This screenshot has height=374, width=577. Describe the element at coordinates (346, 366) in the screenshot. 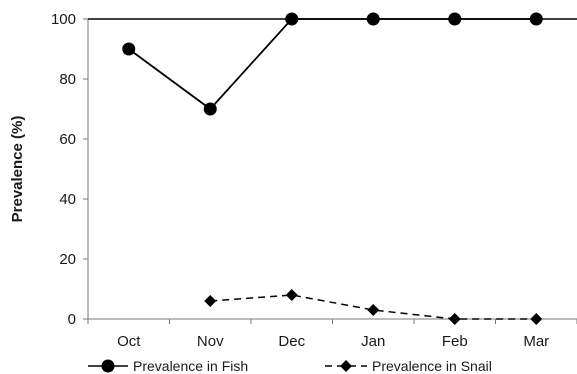

I see `legend-marker-snail` at that location.